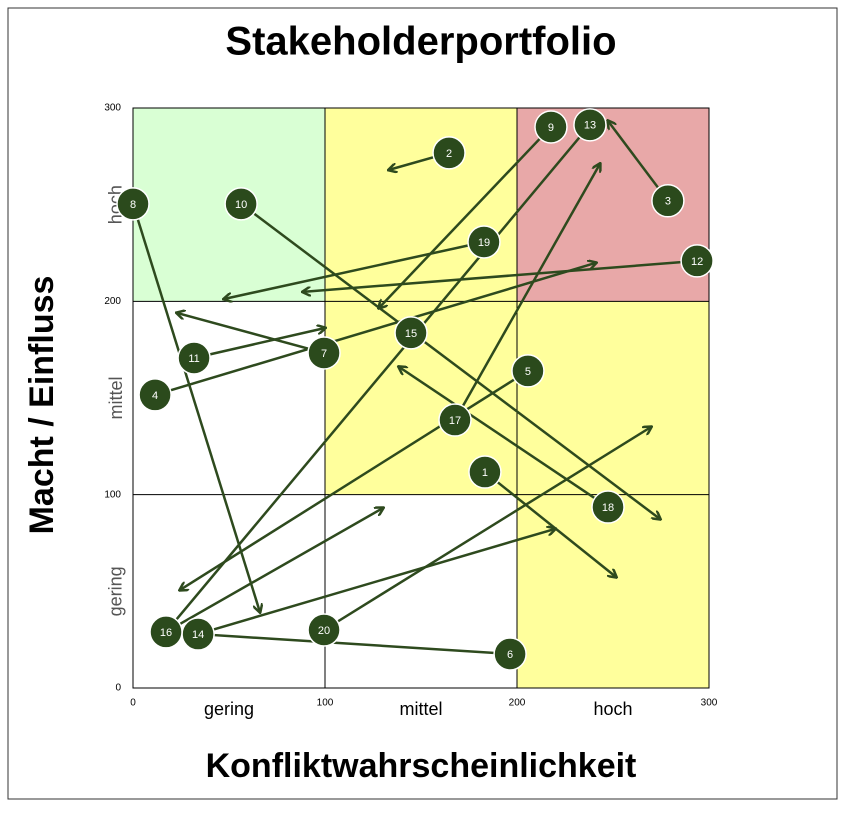 The image size is (846, 815). I want to click on stakeholder: 11, so click(194, 358).